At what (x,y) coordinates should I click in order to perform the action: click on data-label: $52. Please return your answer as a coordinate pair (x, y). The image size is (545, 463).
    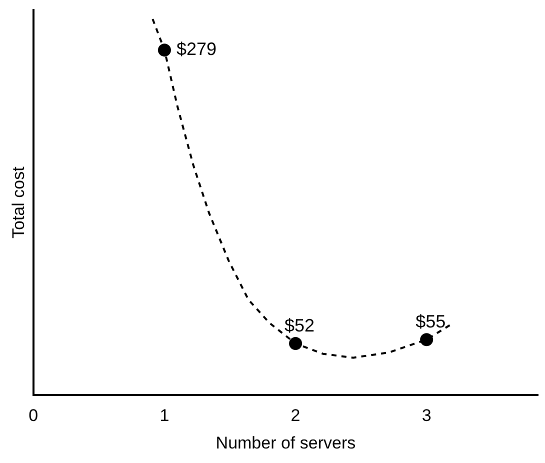
    Looking at the image, I should click on (299, 325).